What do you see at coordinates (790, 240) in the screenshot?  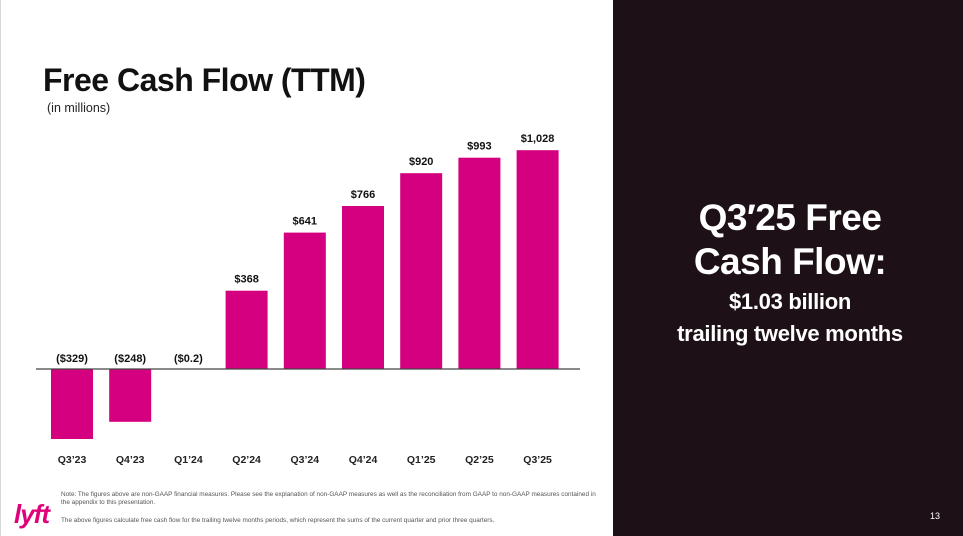 I see `highlight-headline: Q3′25 Free Cash Flow:` at bounding box center [790, 240].